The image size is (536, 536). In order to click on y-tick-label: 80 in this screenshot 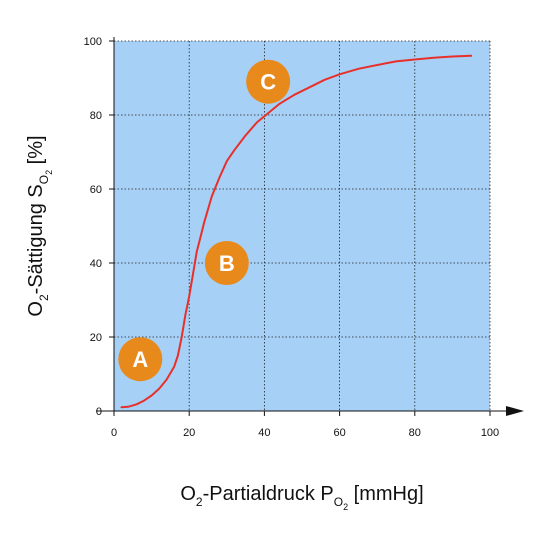, I will do `click(96, 116)`.